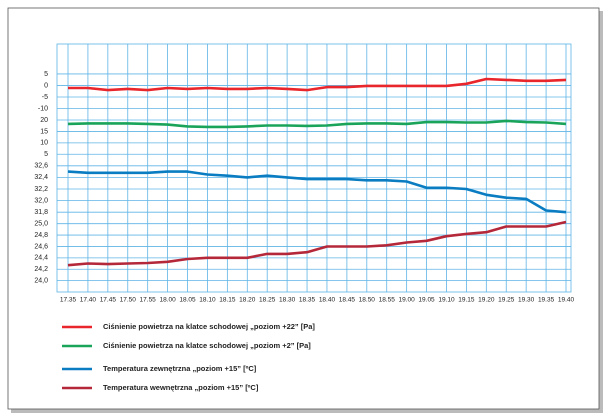 Image resolution: width=607 pixels, height=417 pixels. What do you see at coordinates (506, 300) in the screenshot?
I see `x-tick-label: 19.25` at bounding box center [506, 300].